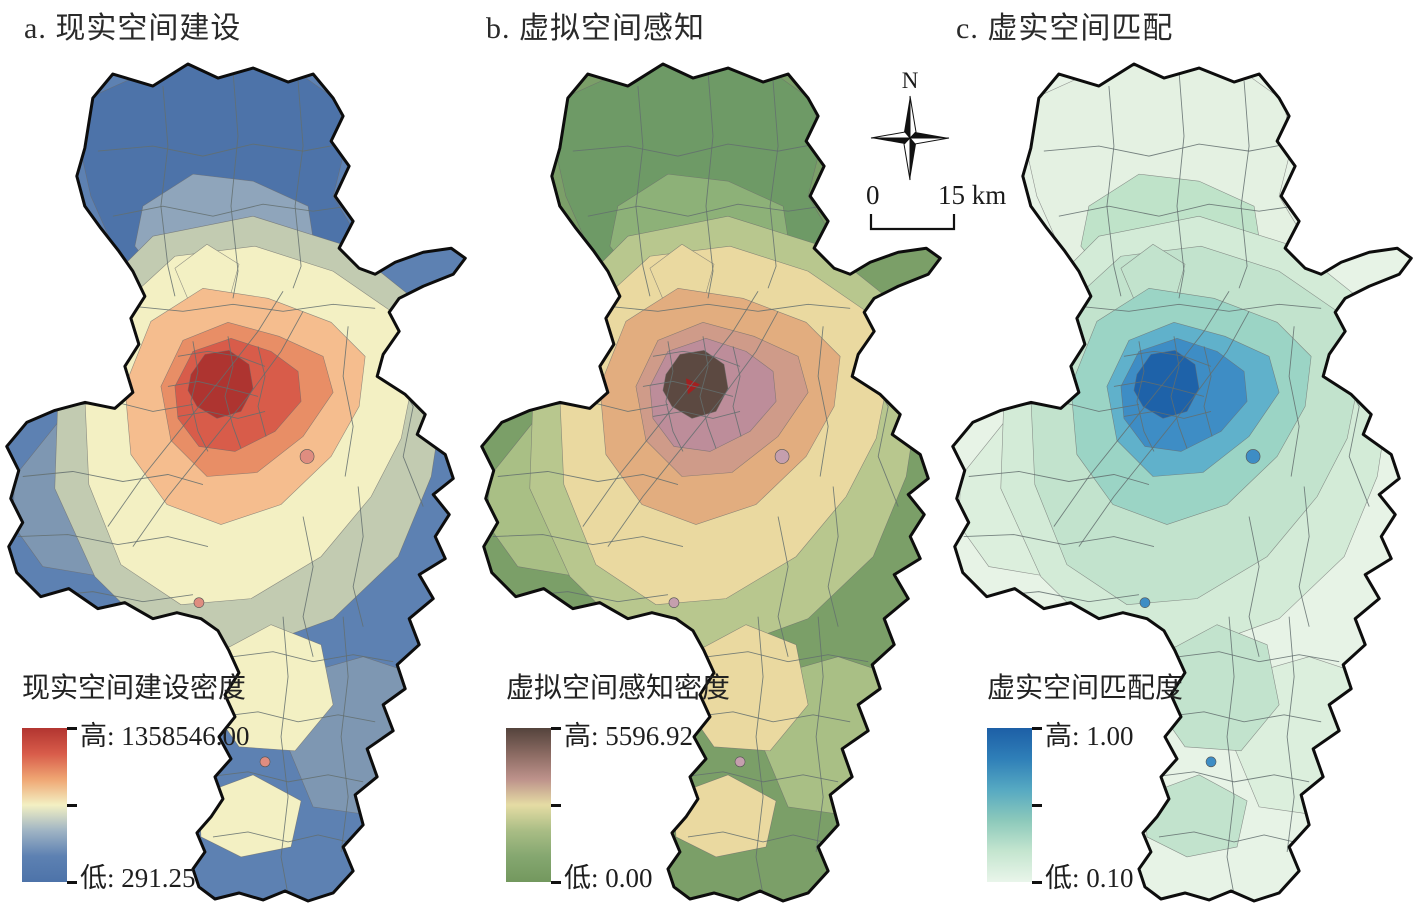  Describe the element at coordinates (556, 805) in the screenshot. I see `legend-b-tick-mid` at that location.